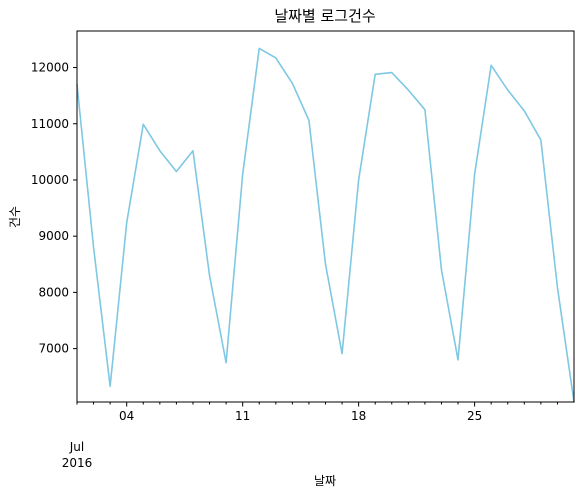 This screenshot has height=497, width=582. What do you see at coordinates (324, 16) in the screenshot?
I see `chart-title: 날짜별 로그건수` at bounding box center [324, 16].